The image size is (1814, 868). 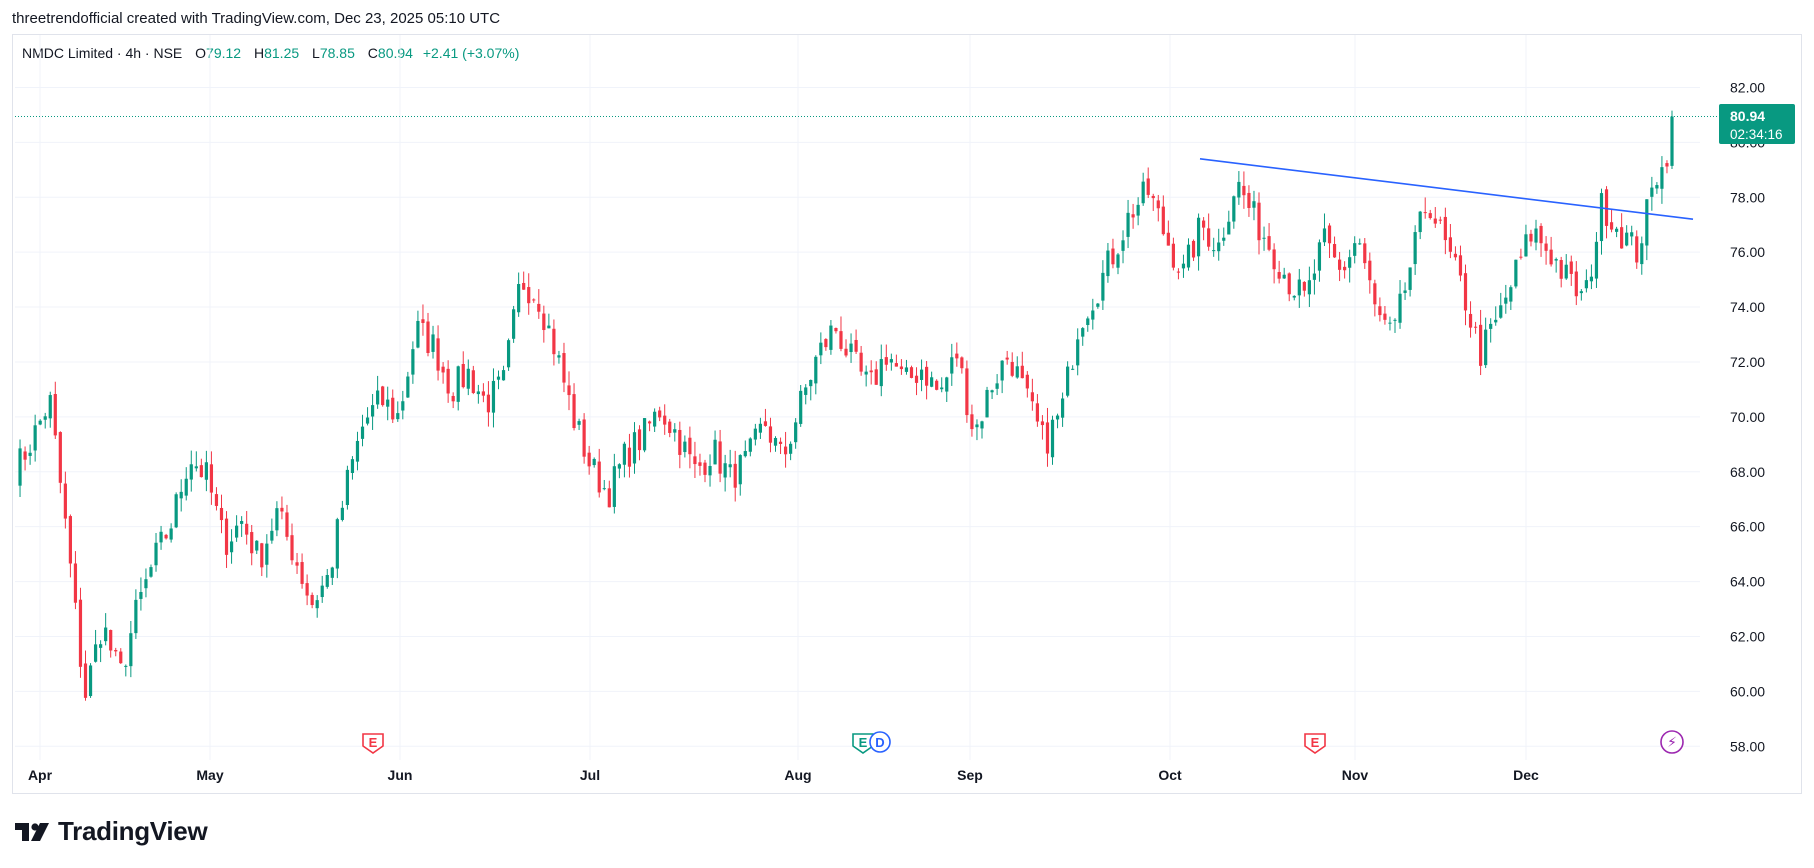 I want to click on price-badge-bg, so click(x=1757, y=124).